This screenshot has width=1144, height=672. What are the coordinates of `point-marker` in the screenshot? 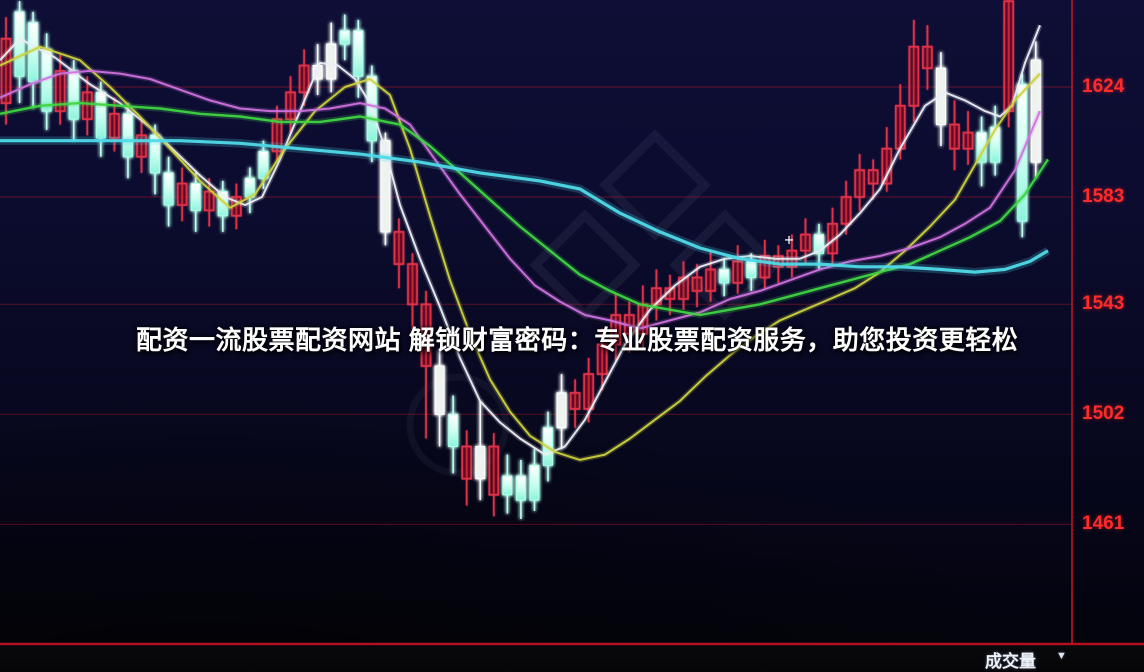 It's located at (789, 239).